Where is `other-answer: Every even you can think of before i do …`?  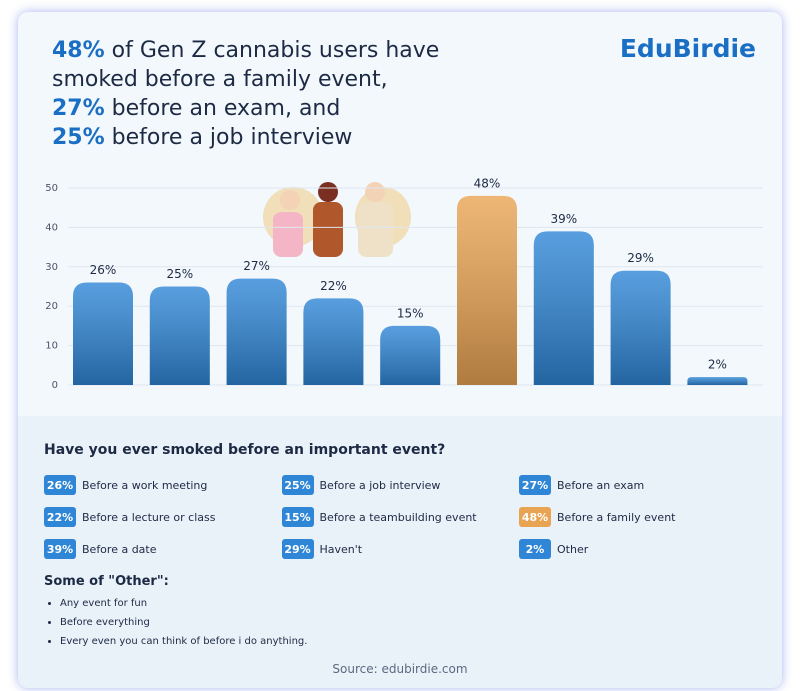
other-answer: Every even you can think of before i do … is located at coordinates (183, 645).